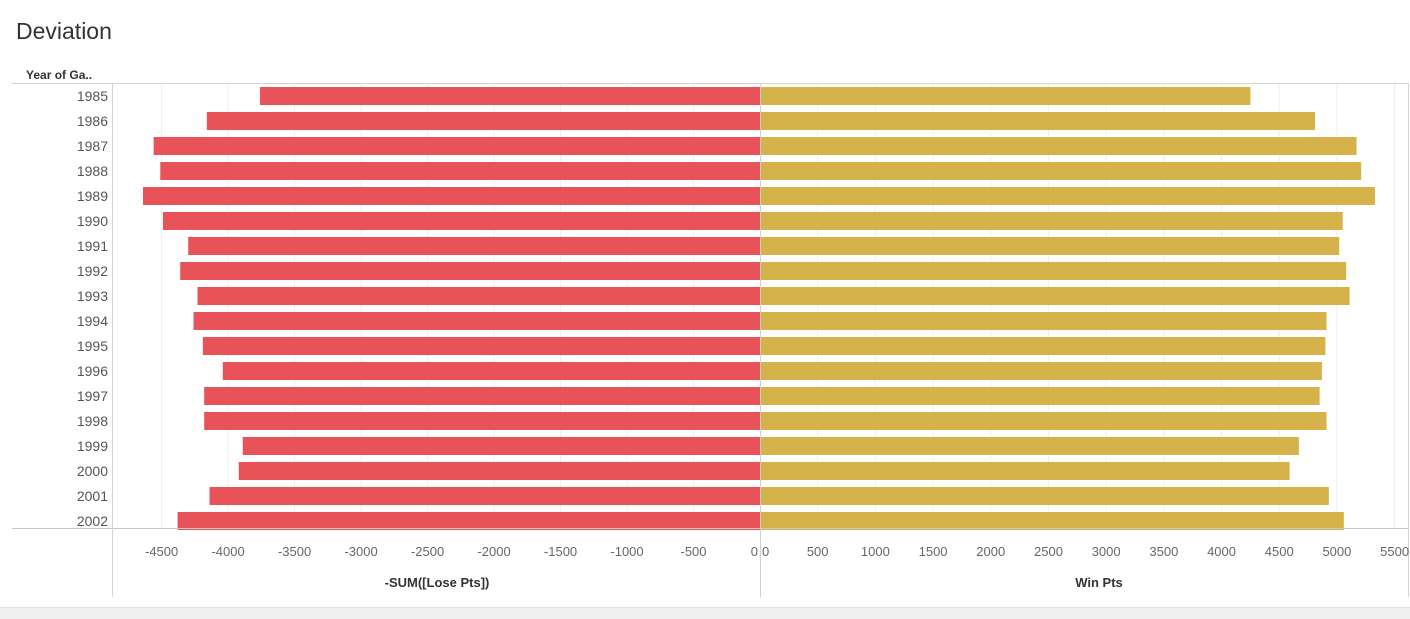 This screenshot has width=1410, height=619. Describe the element at coordinates (626, 551) in the screenshot. I see `x-tick-label: -1000` at that location.